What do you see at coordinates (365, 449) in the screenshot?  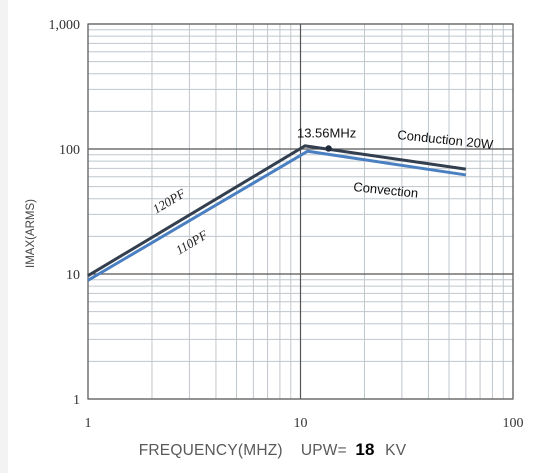 I see `upw-value: 18` at bounding box center [365, 449].